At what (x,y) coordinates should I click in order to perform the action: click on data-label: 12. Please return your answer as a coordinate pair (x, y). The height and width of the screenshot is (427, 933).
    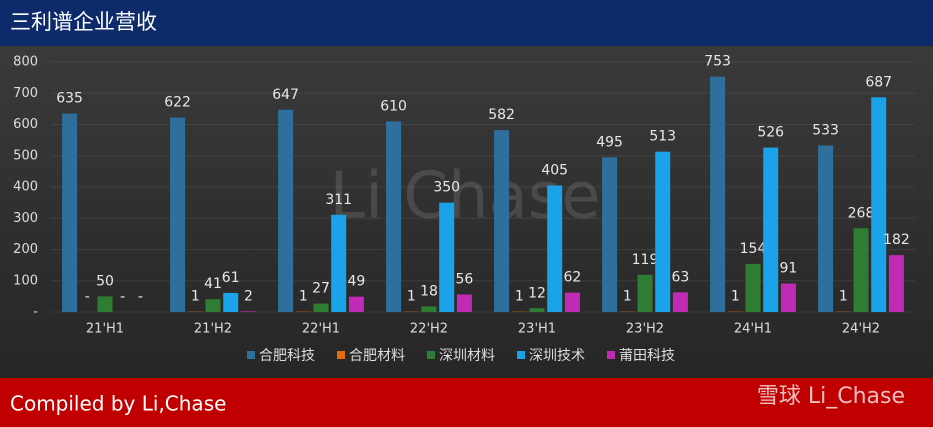
    Looking at the image, I should click on (537, 293).